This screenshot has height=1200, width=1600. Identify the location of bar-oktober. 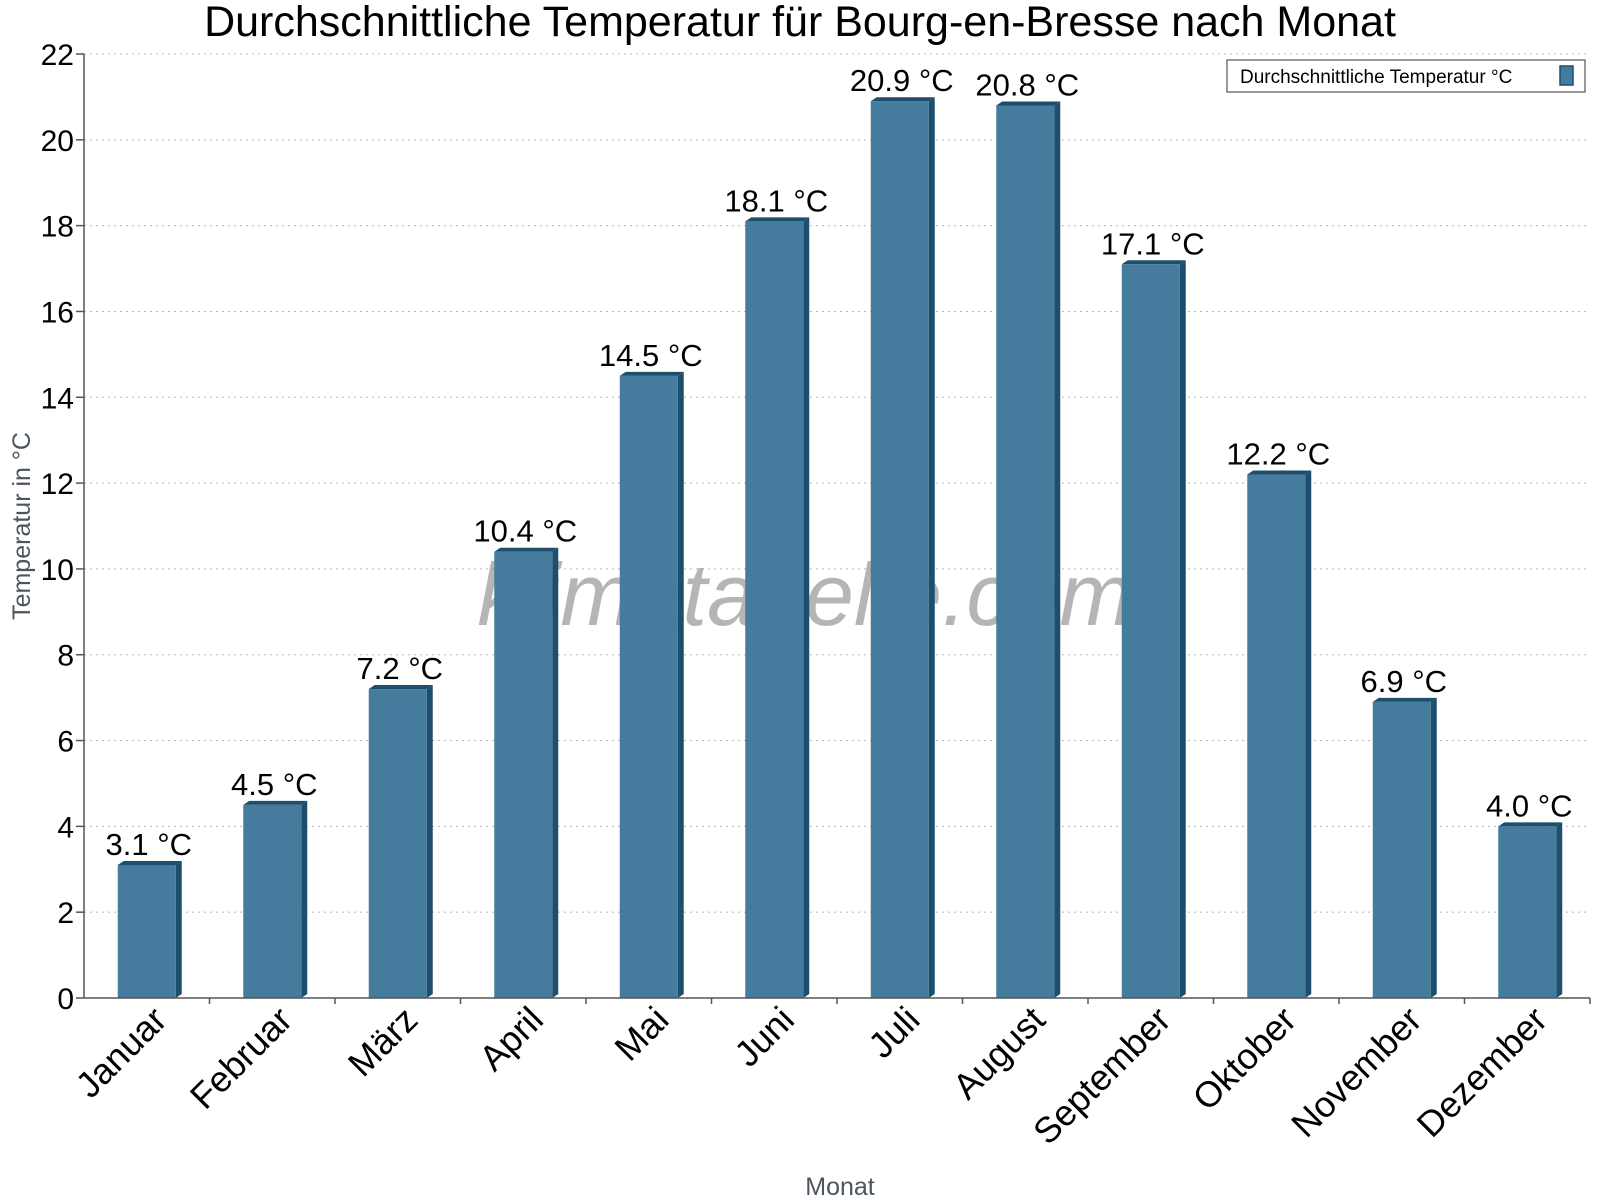
(1279, 734).